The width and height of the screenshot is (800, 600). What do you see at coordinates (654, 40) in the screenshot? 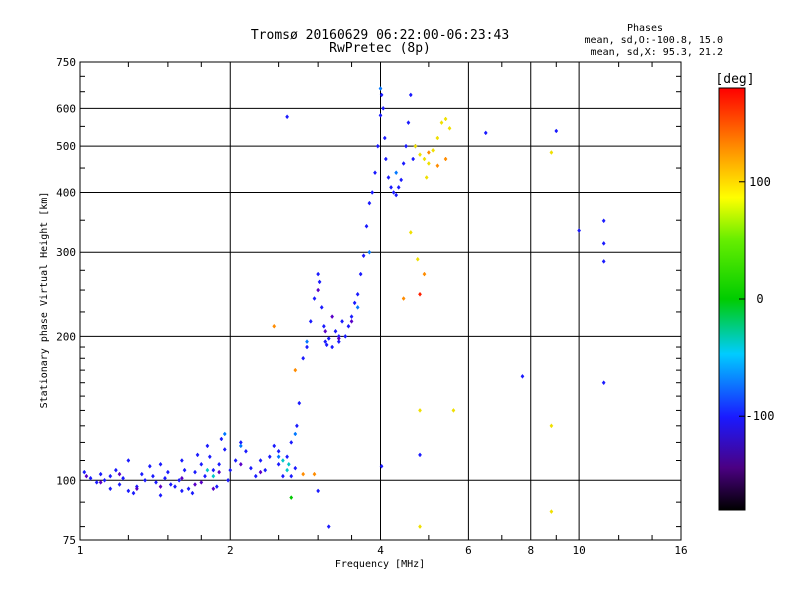
I see `phase-info-o: mean, sd,O:-100.8, 15.0` at bounding box center [654, 40].